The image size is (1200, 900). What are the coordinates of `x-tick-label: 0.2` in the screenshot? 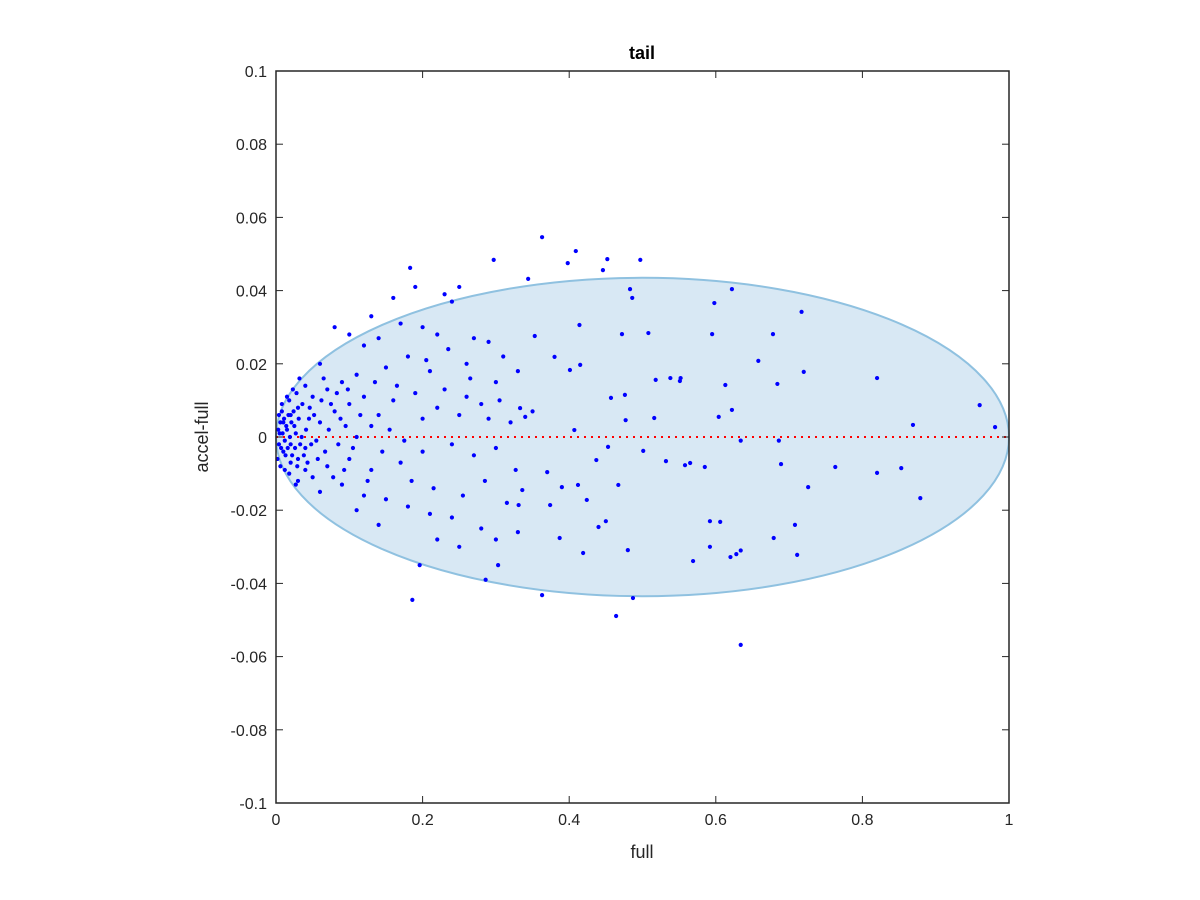 It's located at (422, 820).